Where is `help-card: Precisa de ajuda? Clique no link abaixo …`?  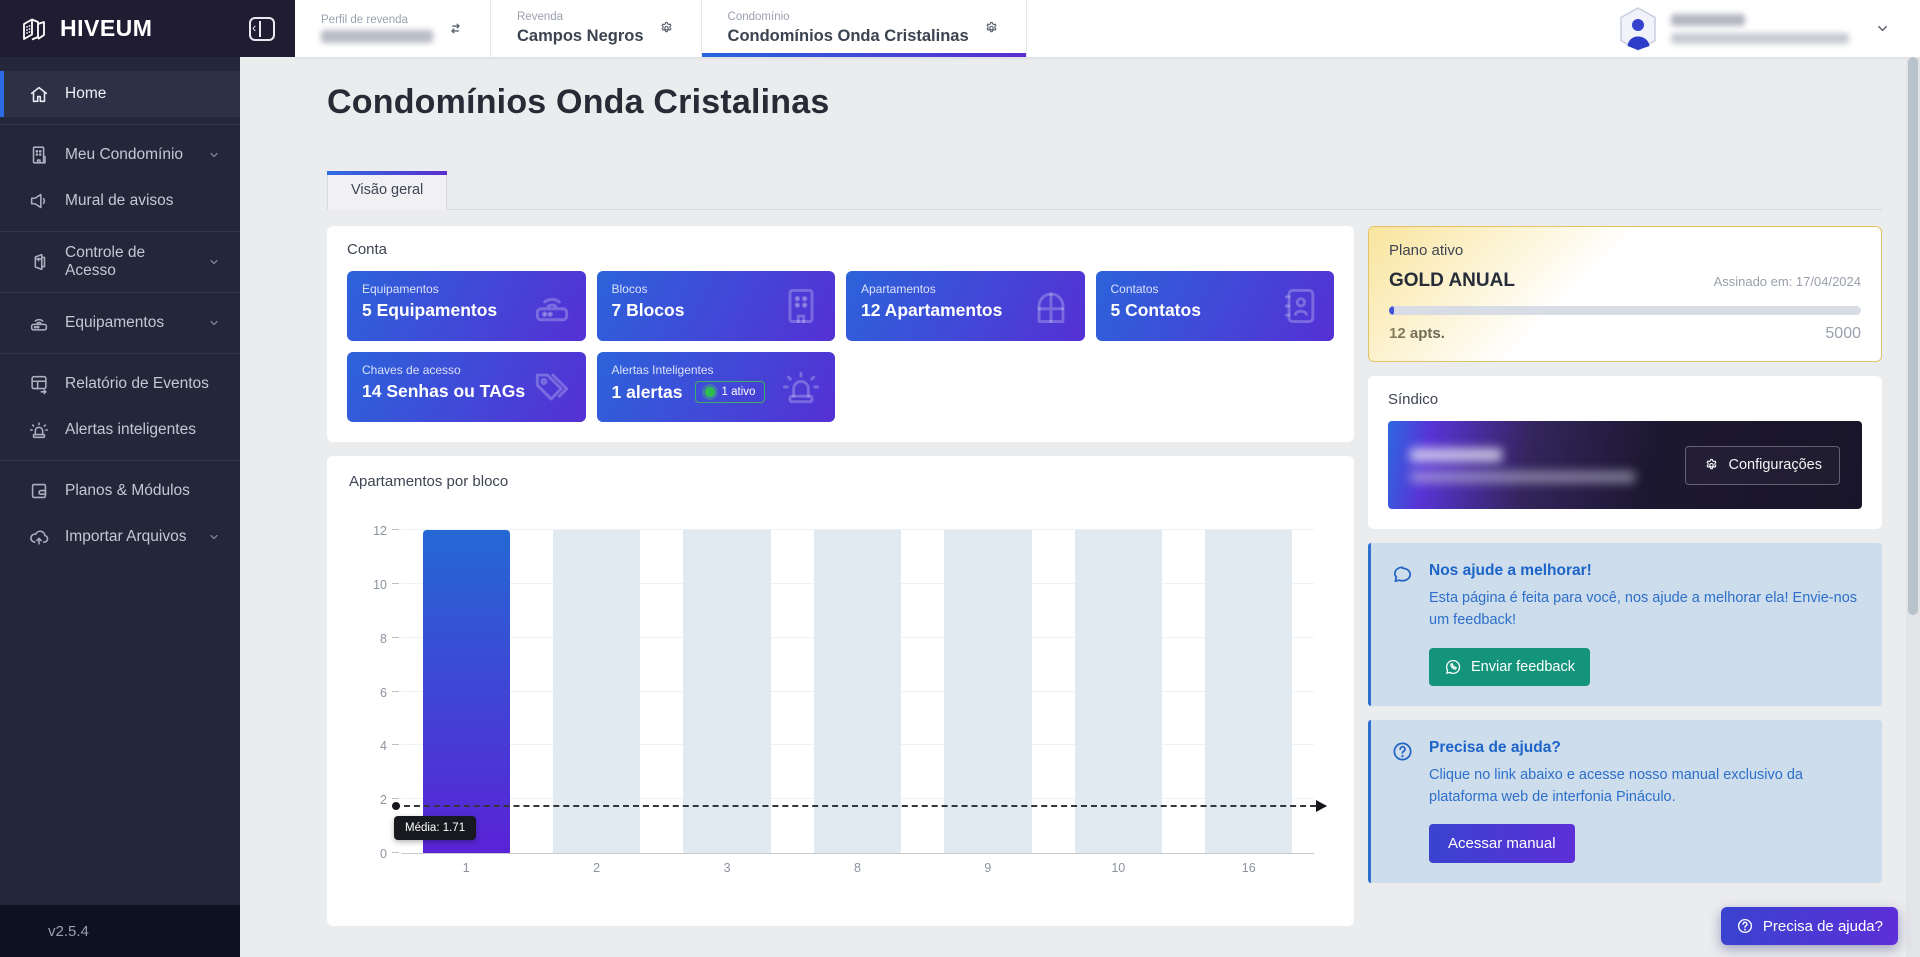 help-card: Precisa de ajuda? Clique no link abaixo … is located at coordinates (1625, 801).